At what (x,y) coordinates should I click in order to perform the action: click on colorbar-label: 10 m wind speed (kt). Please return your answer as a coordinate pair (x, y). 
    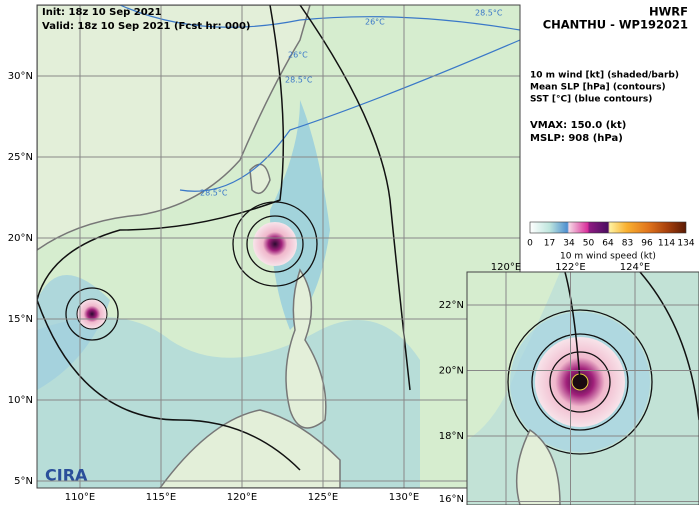
    Looking at the image, I should click on (608, 257).